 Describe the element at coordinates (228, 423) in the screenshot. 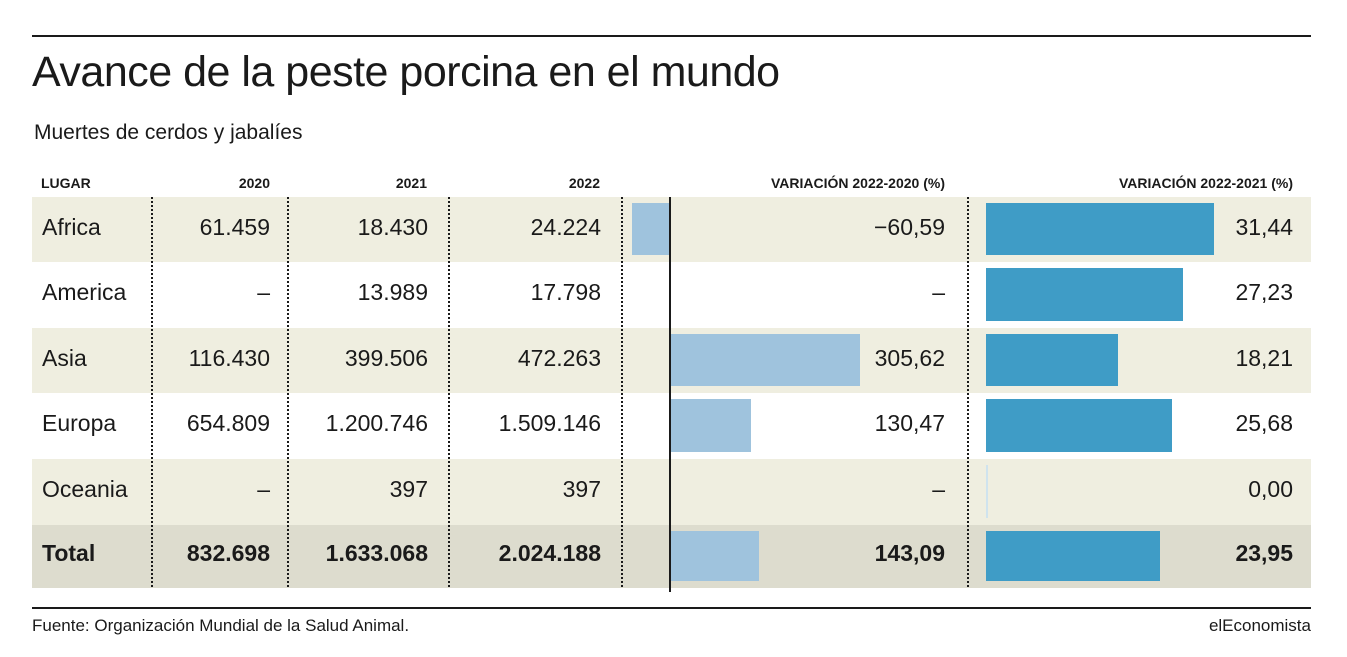

I see `cell-2020: 654.809` at that location.